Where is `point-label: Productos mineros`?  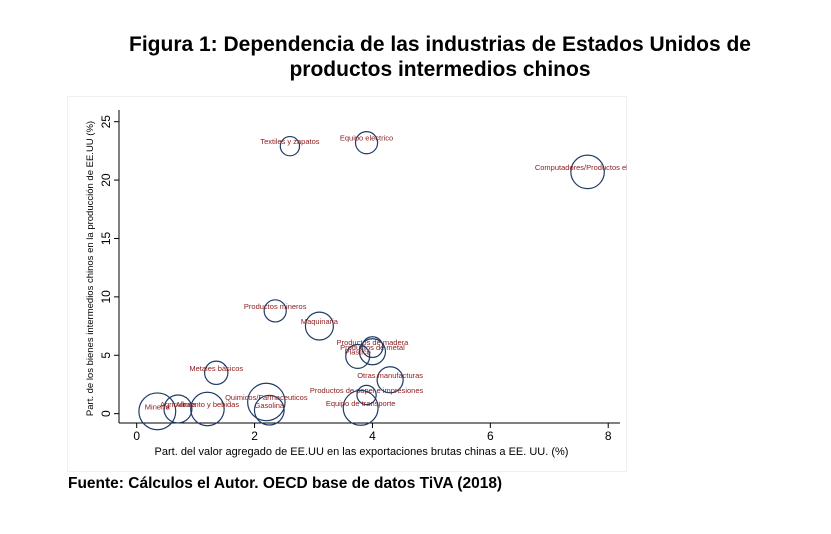 point-label: Productos mineros is located at coordinates (275, 306).